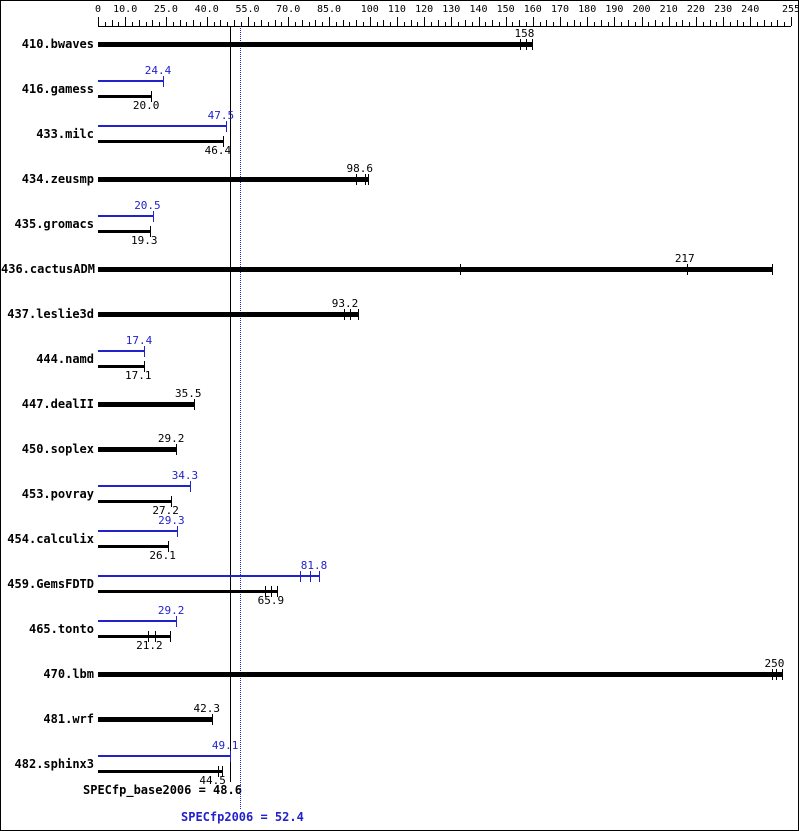 Image resolution: width=799 pixels, height=831 pixels. Describe the element at coordinates (48, 269) in the screenshot. I see `benchmark-label: 436.cactusADM` at that location.